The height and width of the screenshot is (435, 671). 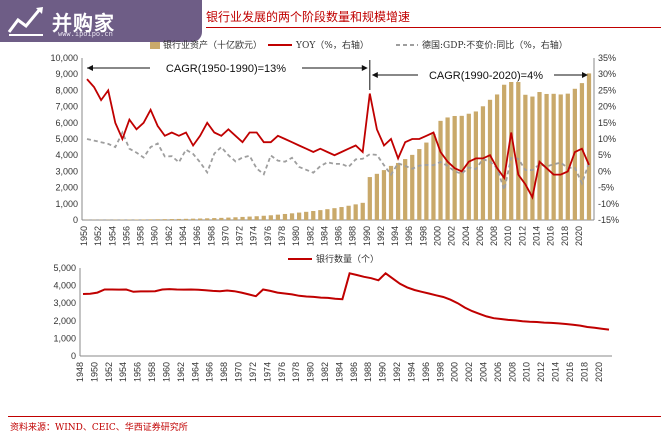 I want to click on x-tick-label: 2016, so click(x=551, y=236).